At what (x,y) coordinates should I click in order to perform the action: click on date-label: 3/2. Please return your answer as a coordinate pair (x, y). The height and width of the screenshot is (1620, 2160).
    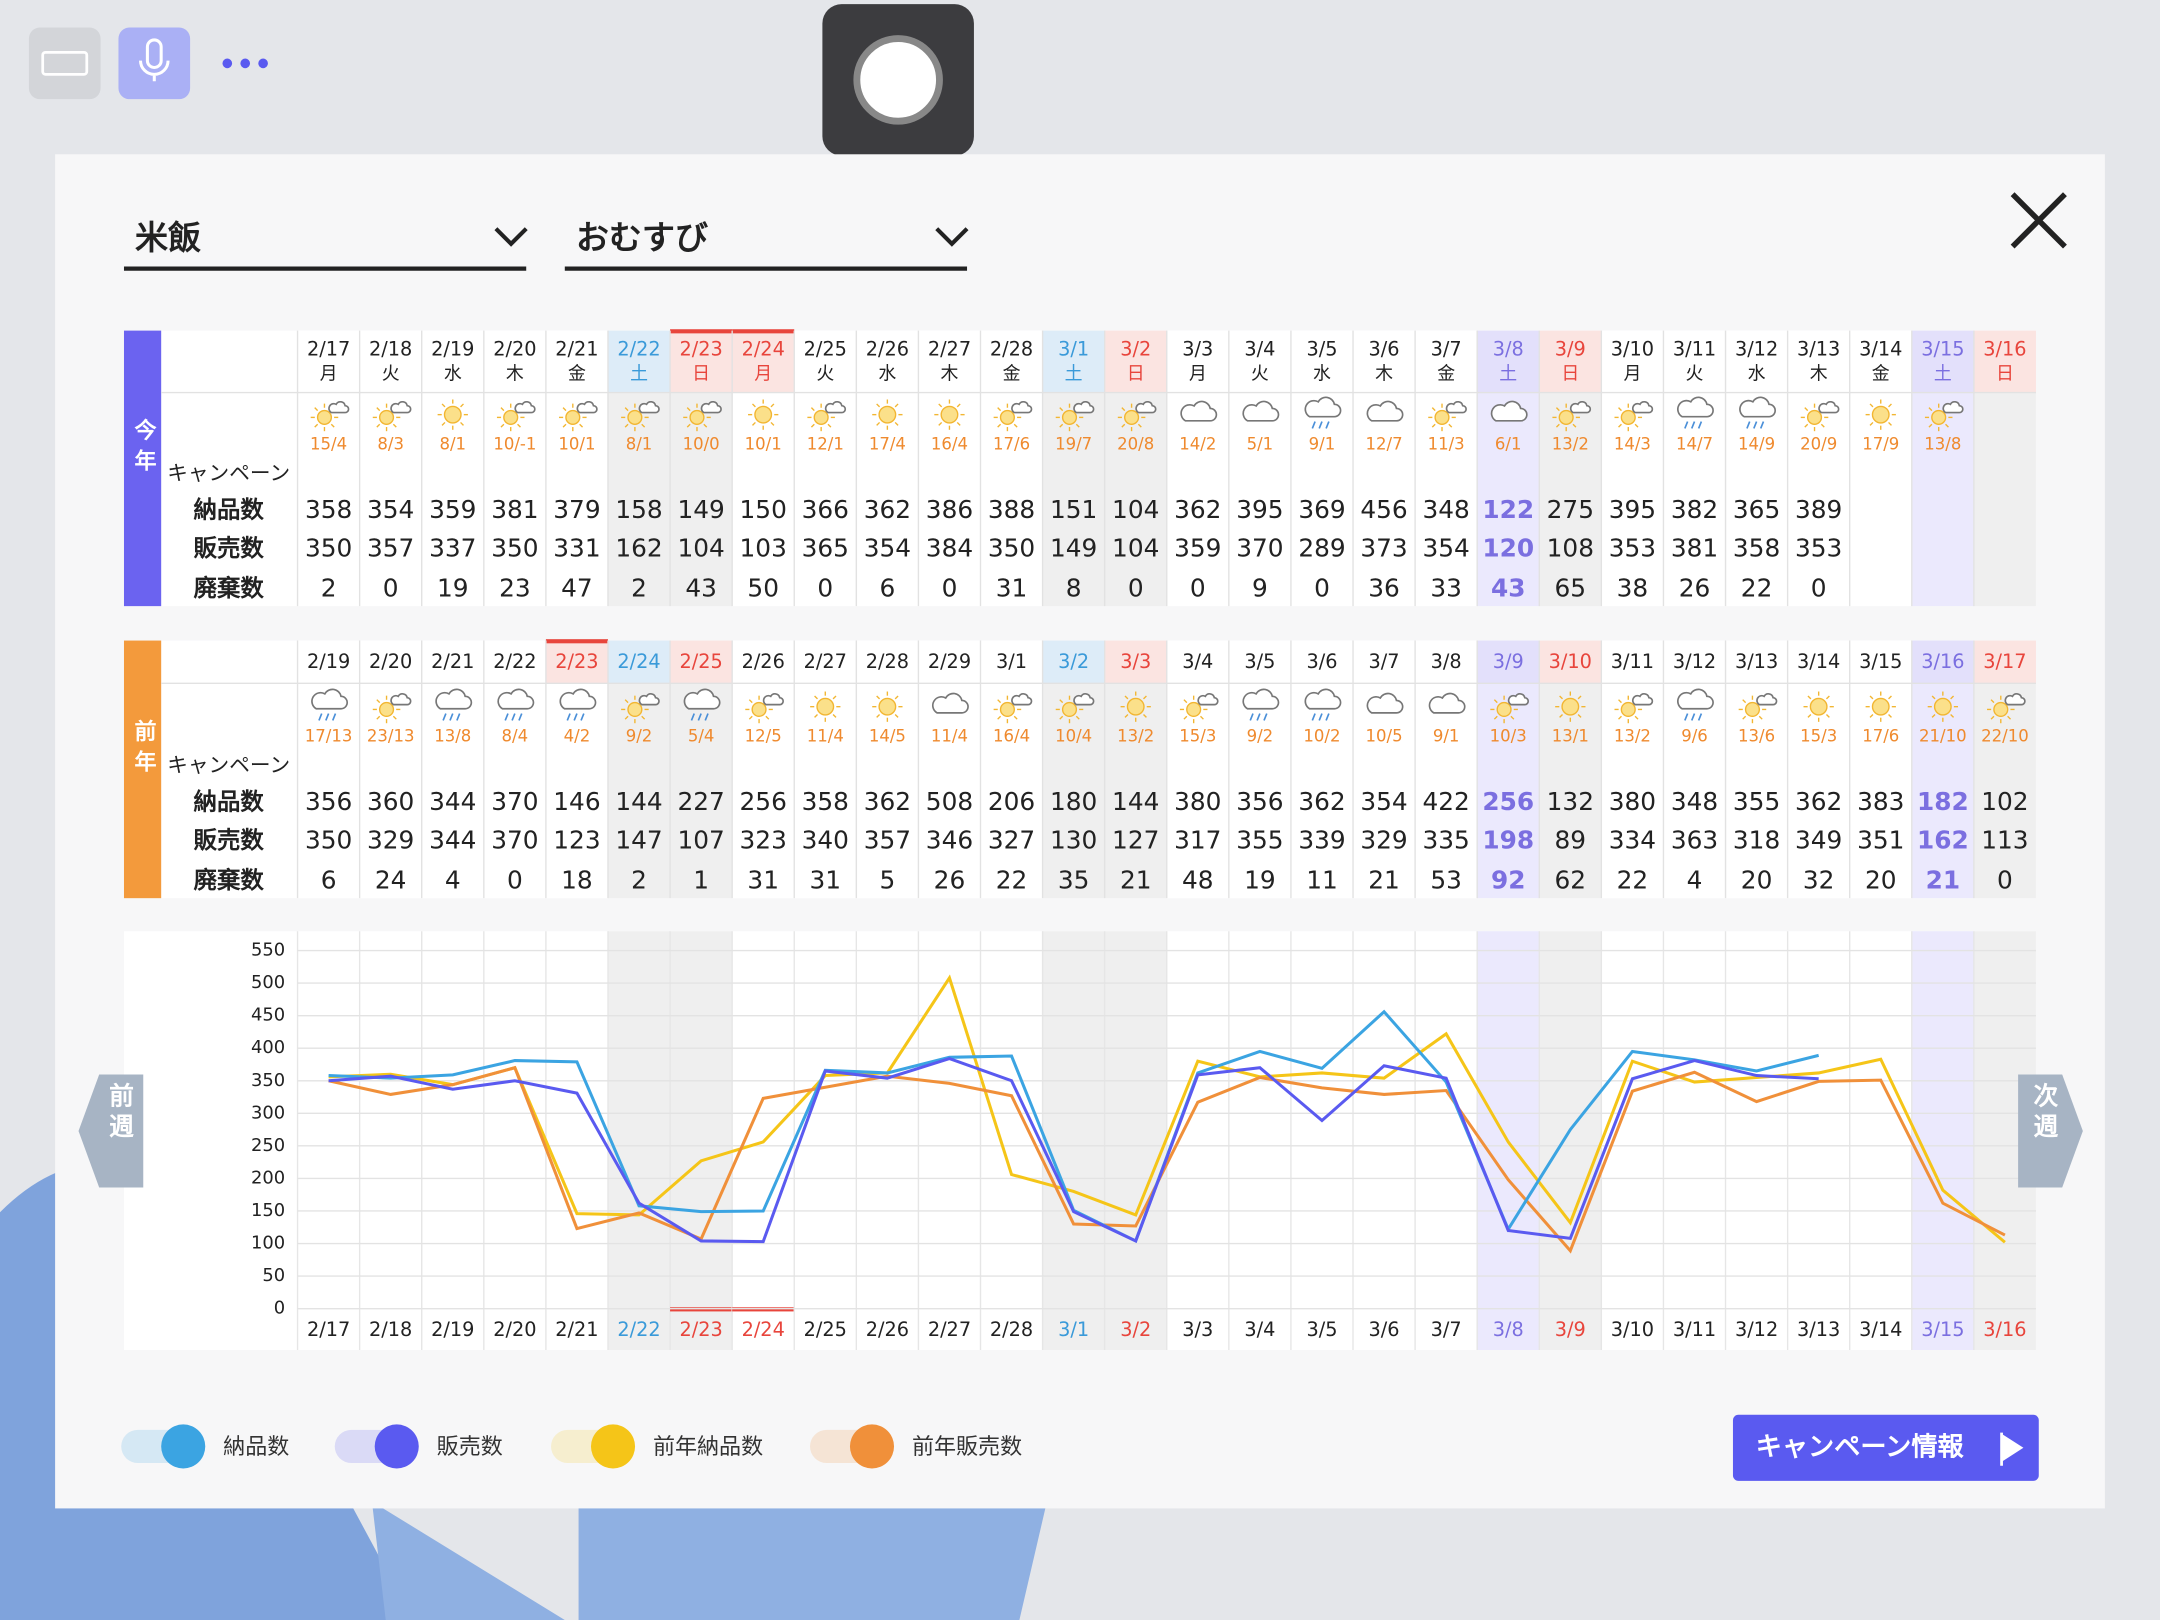
    Looking at the image, I should click on (1073, 661).